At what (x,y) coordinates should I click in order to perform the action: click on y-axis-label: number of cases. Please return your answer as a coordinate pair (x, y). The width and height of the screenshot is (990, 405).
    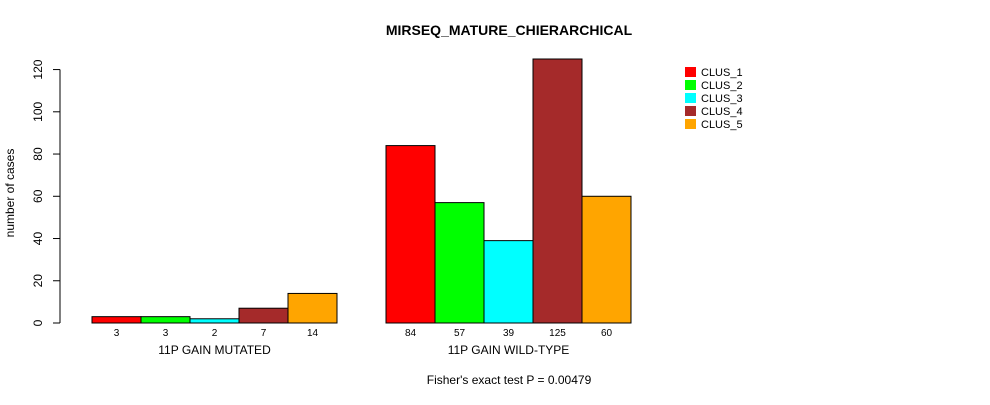
    Looking at the image, I should click on (10, 193).